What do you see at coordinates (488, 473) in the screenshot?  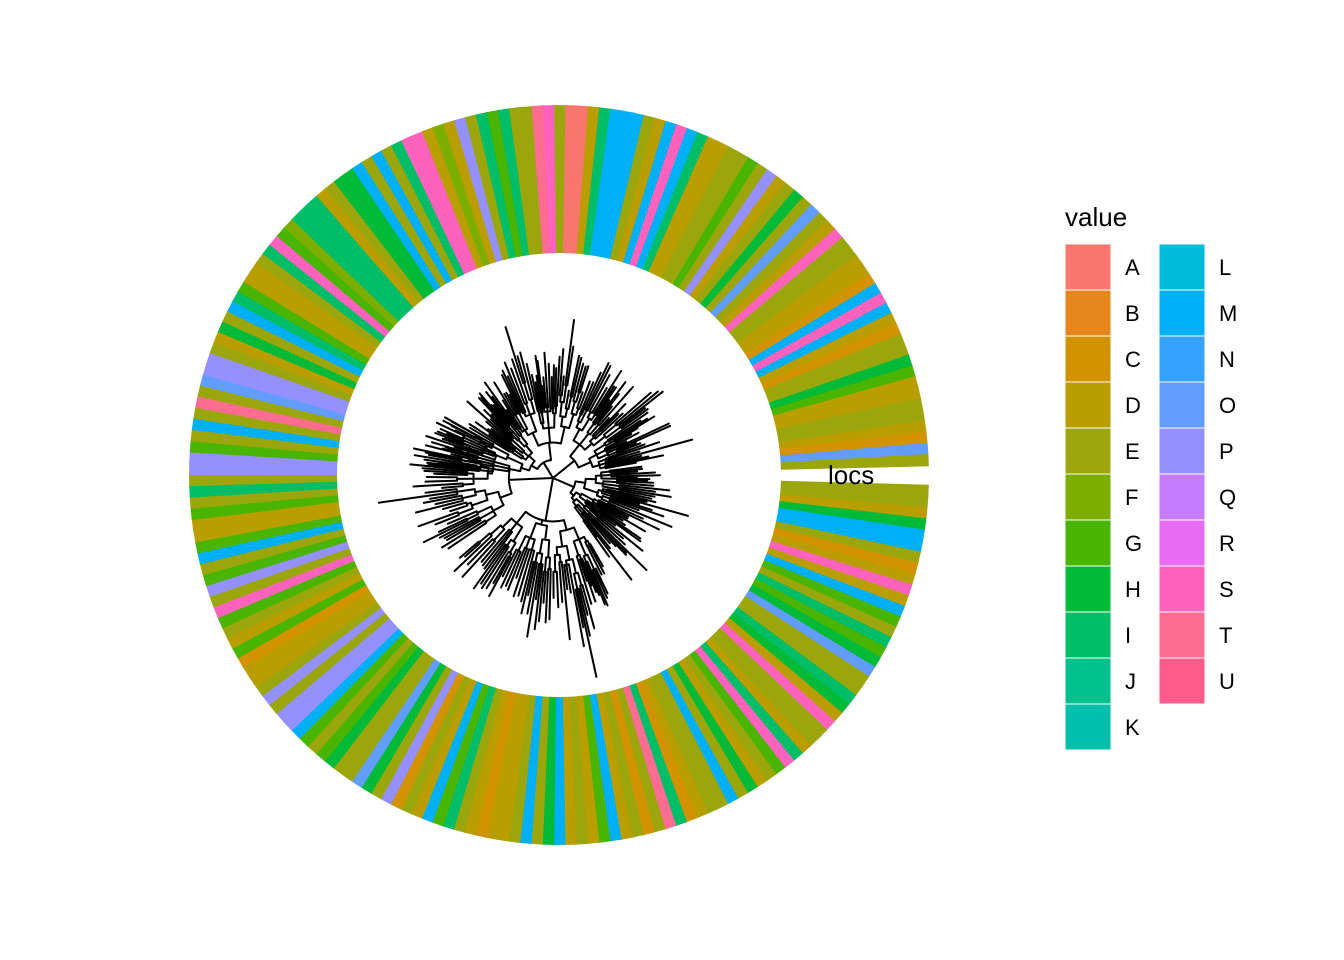 I see `tree-arc` at bounding box center [488, 473].